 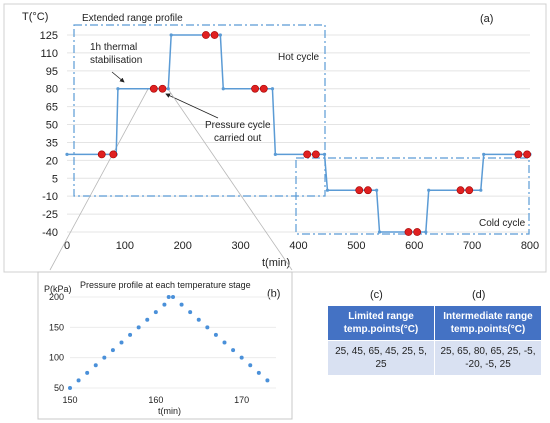 I want to click on stabilisation-annotation: 1h thermal stabilisation, so click(x=116, y=54).